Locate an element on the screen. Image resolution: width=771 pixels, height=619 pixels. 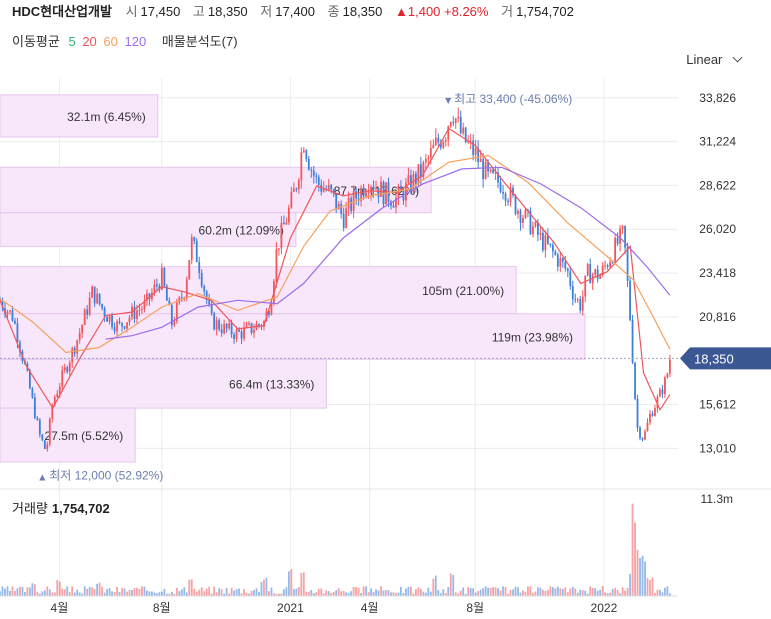
volume-profile-toggle: 매물분석도(7) is located at coordinates (199, 41).